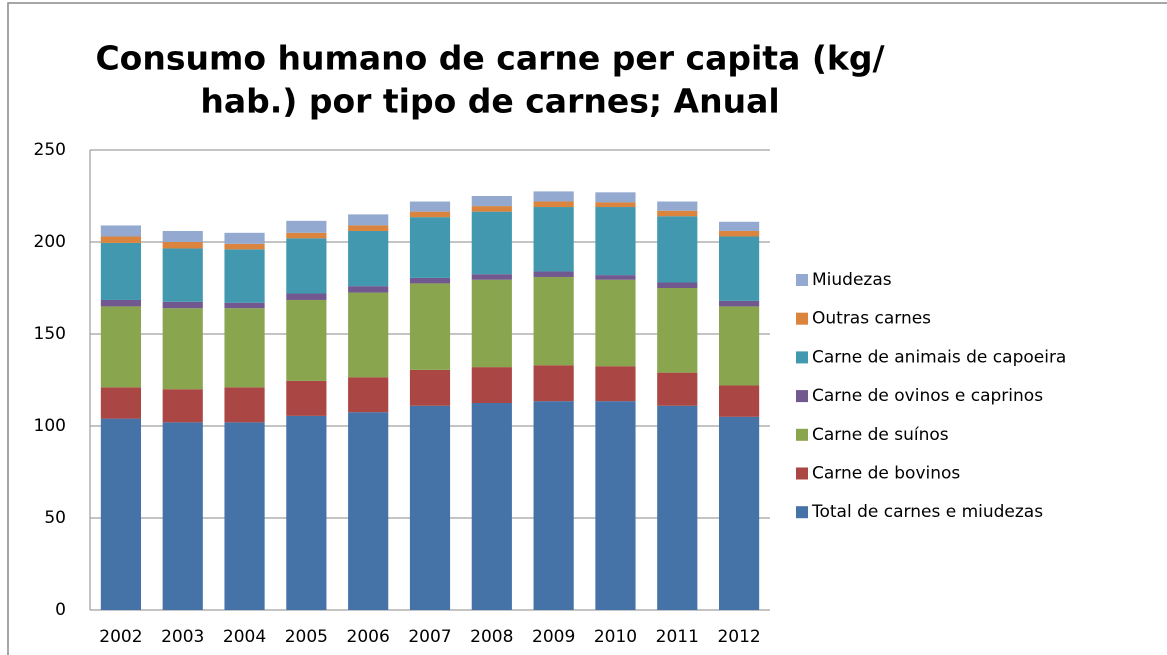 The image size is (1167, 655). I want to click on y-tick-label: 150, so click(50, 334).